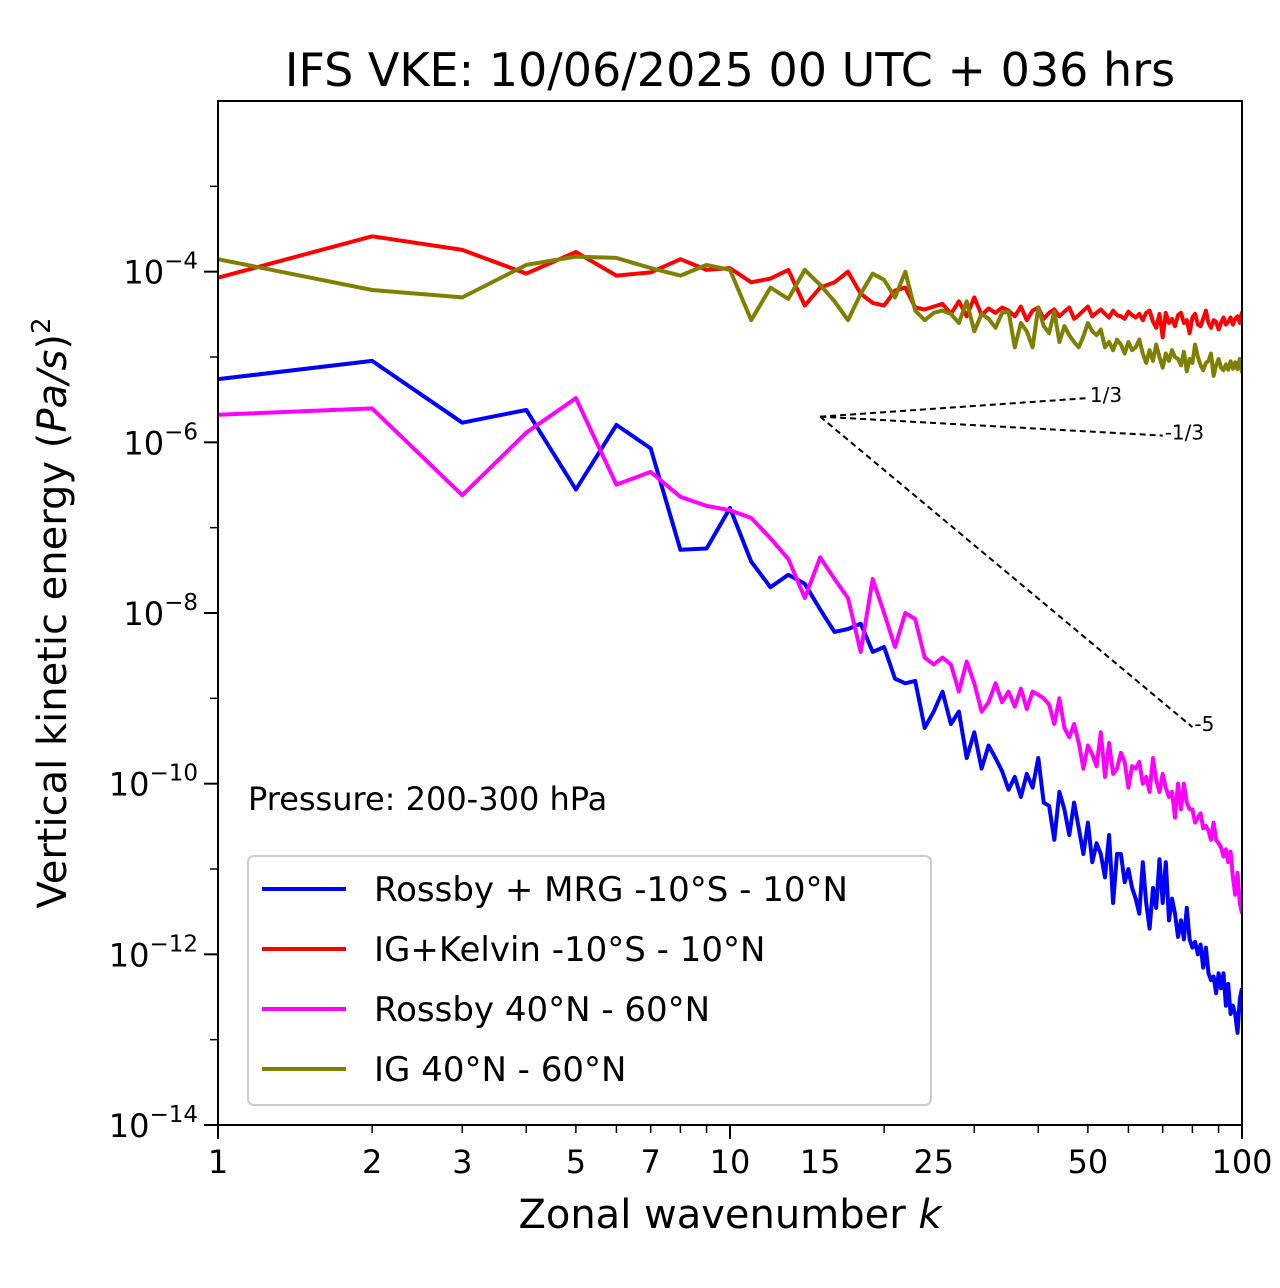 This screenshot has width=1280, height=1288. I want to click on y-tick-label: 10⁻⁶, so click(160, 440).